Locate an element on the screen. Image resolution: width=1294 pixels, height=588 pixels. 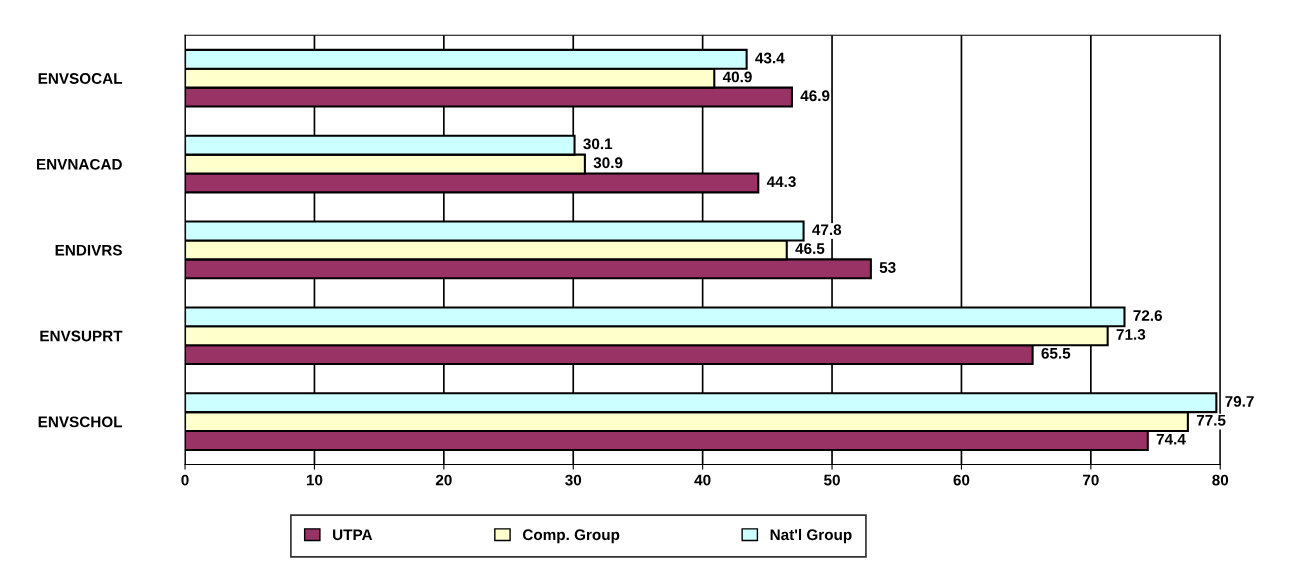
data-label: 46.9 is located at coordinates (815, 96).